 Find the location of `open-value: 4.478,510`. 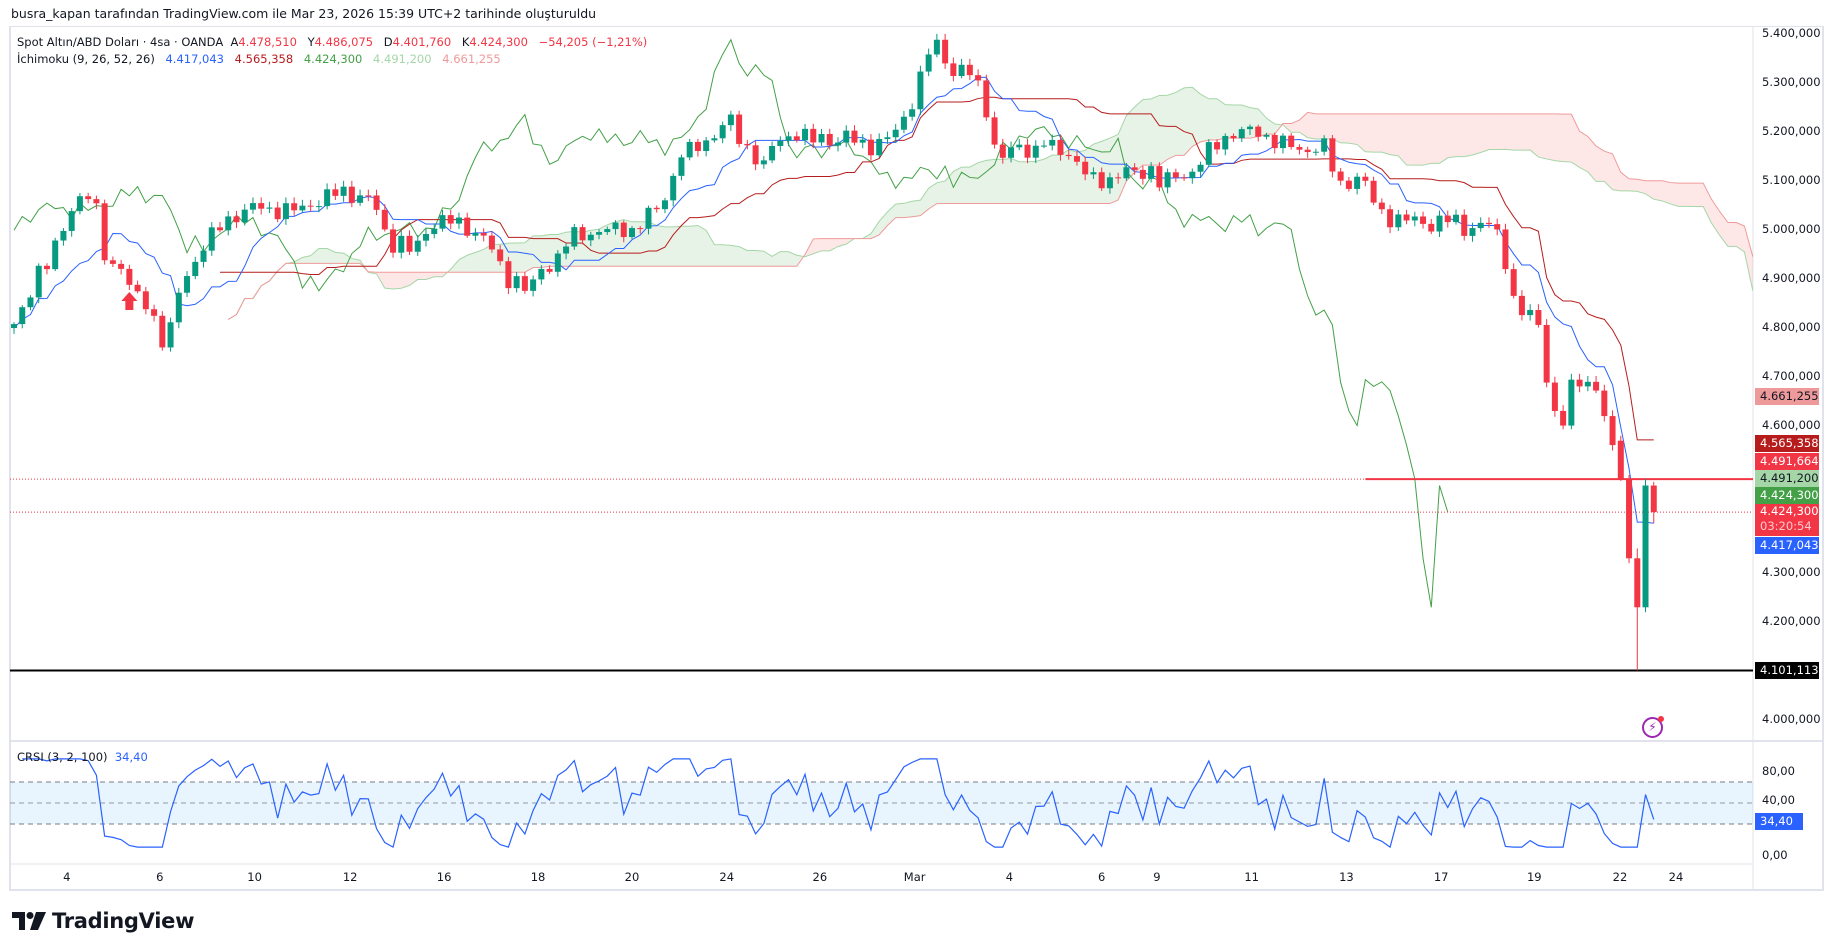

open-value: 4.478,510 is located at coordinates (267, 42).